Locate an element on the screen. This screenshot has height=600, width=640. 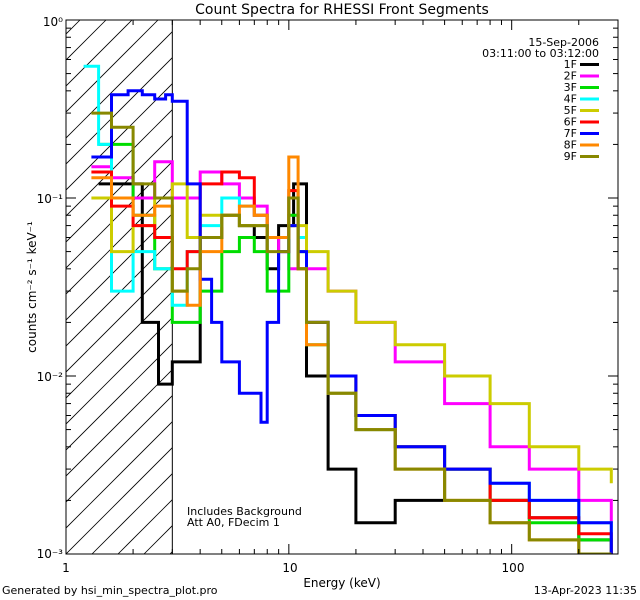
chart-title: Count Spectra for RHESSI Front Segments is located at coordinates (342, 10).